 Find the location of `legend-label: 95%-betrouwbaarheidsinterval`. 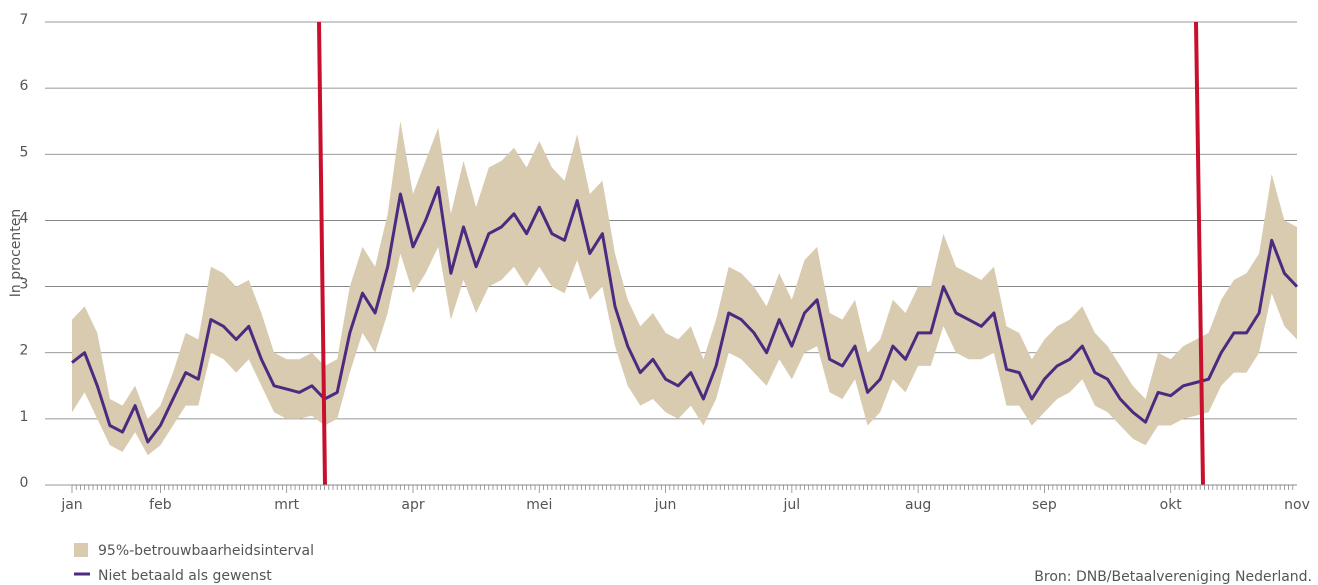

legend-label: 95%-betrouwbaarheidsinterval is located at coordinates (206, 551).